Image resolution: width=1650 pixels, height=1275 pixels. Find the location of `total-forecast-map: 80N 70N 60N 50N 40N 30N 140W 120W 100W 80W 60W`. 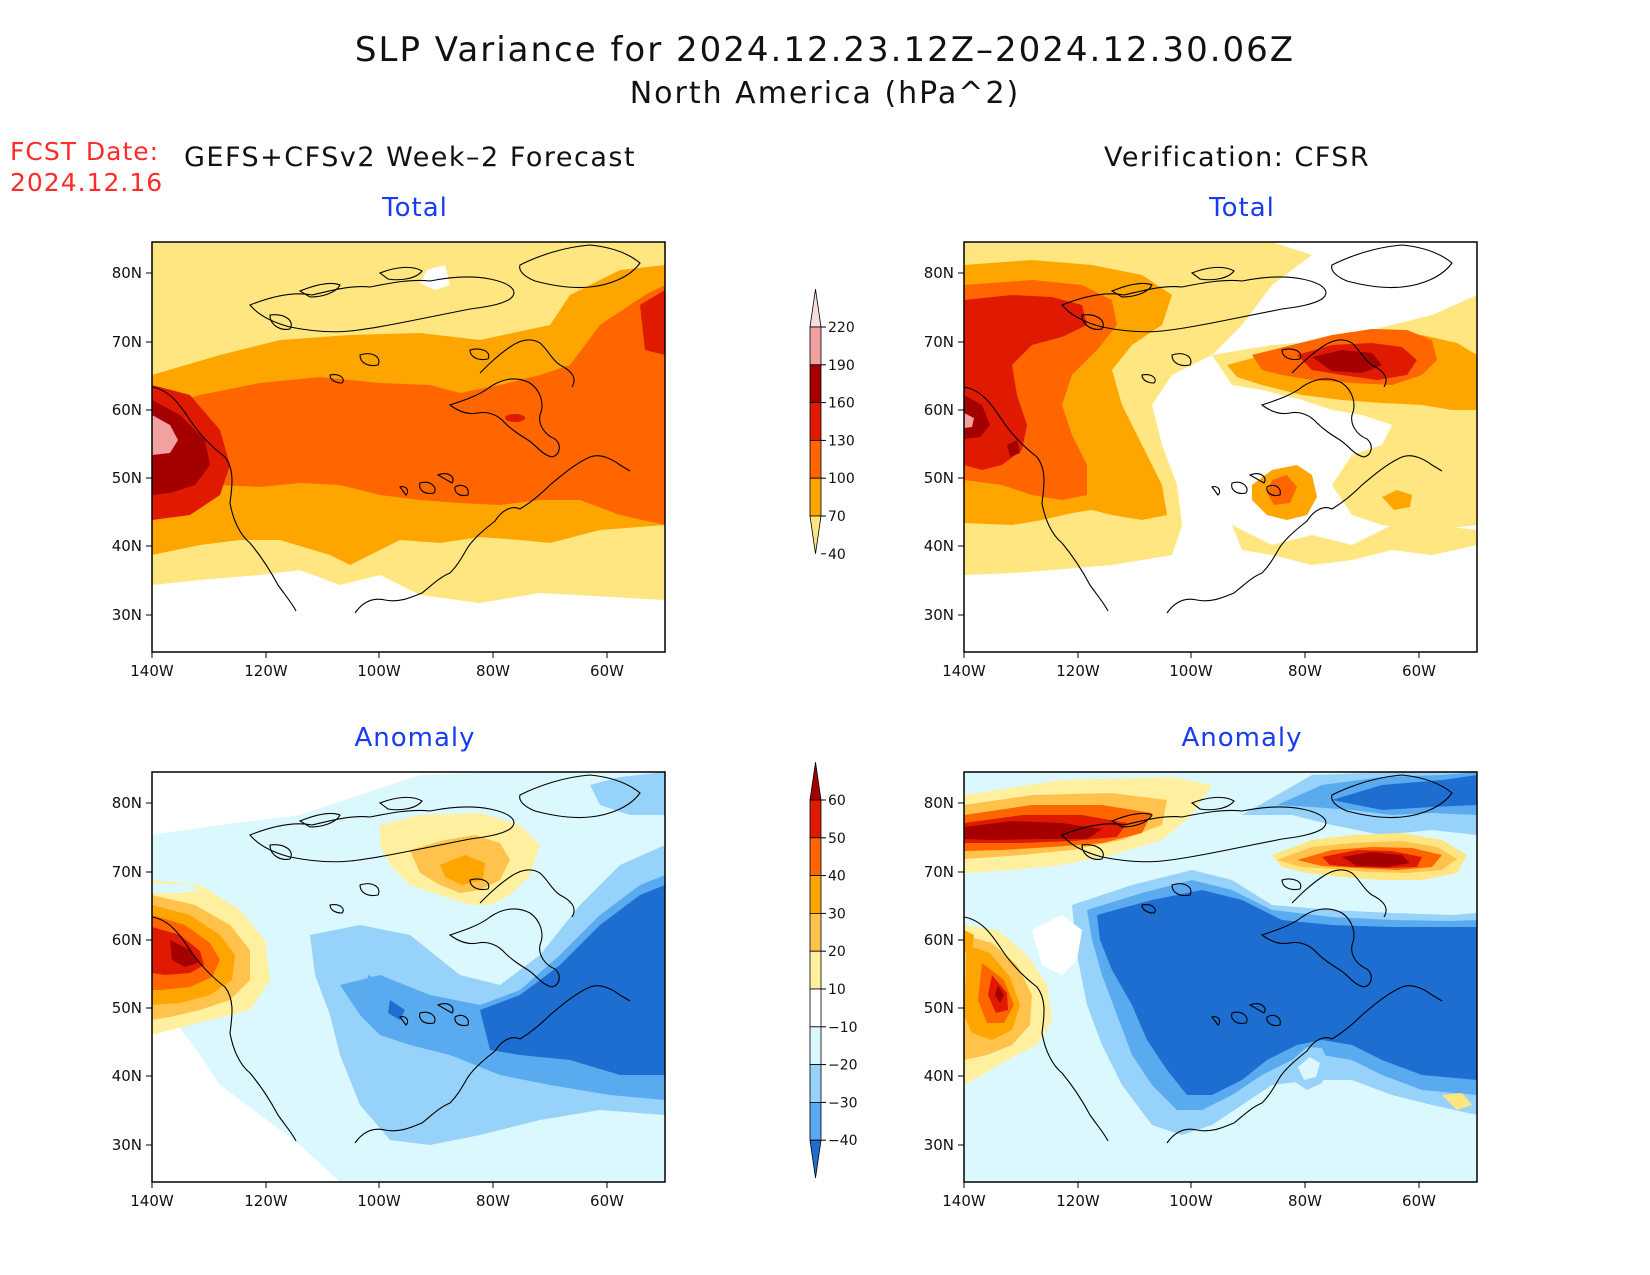

total-forecast-map: 80N 70N 60N 50N 40N 30N 140W 120W 100W 80W 60W is located at coordinates (389, 460).